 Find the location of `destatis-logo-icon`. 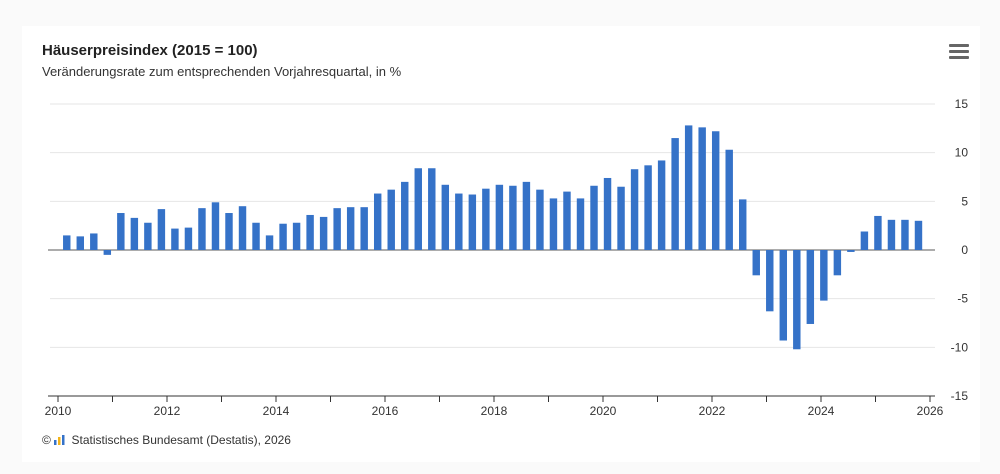

destatis-logo-icon is located at coordinates (59, 440).